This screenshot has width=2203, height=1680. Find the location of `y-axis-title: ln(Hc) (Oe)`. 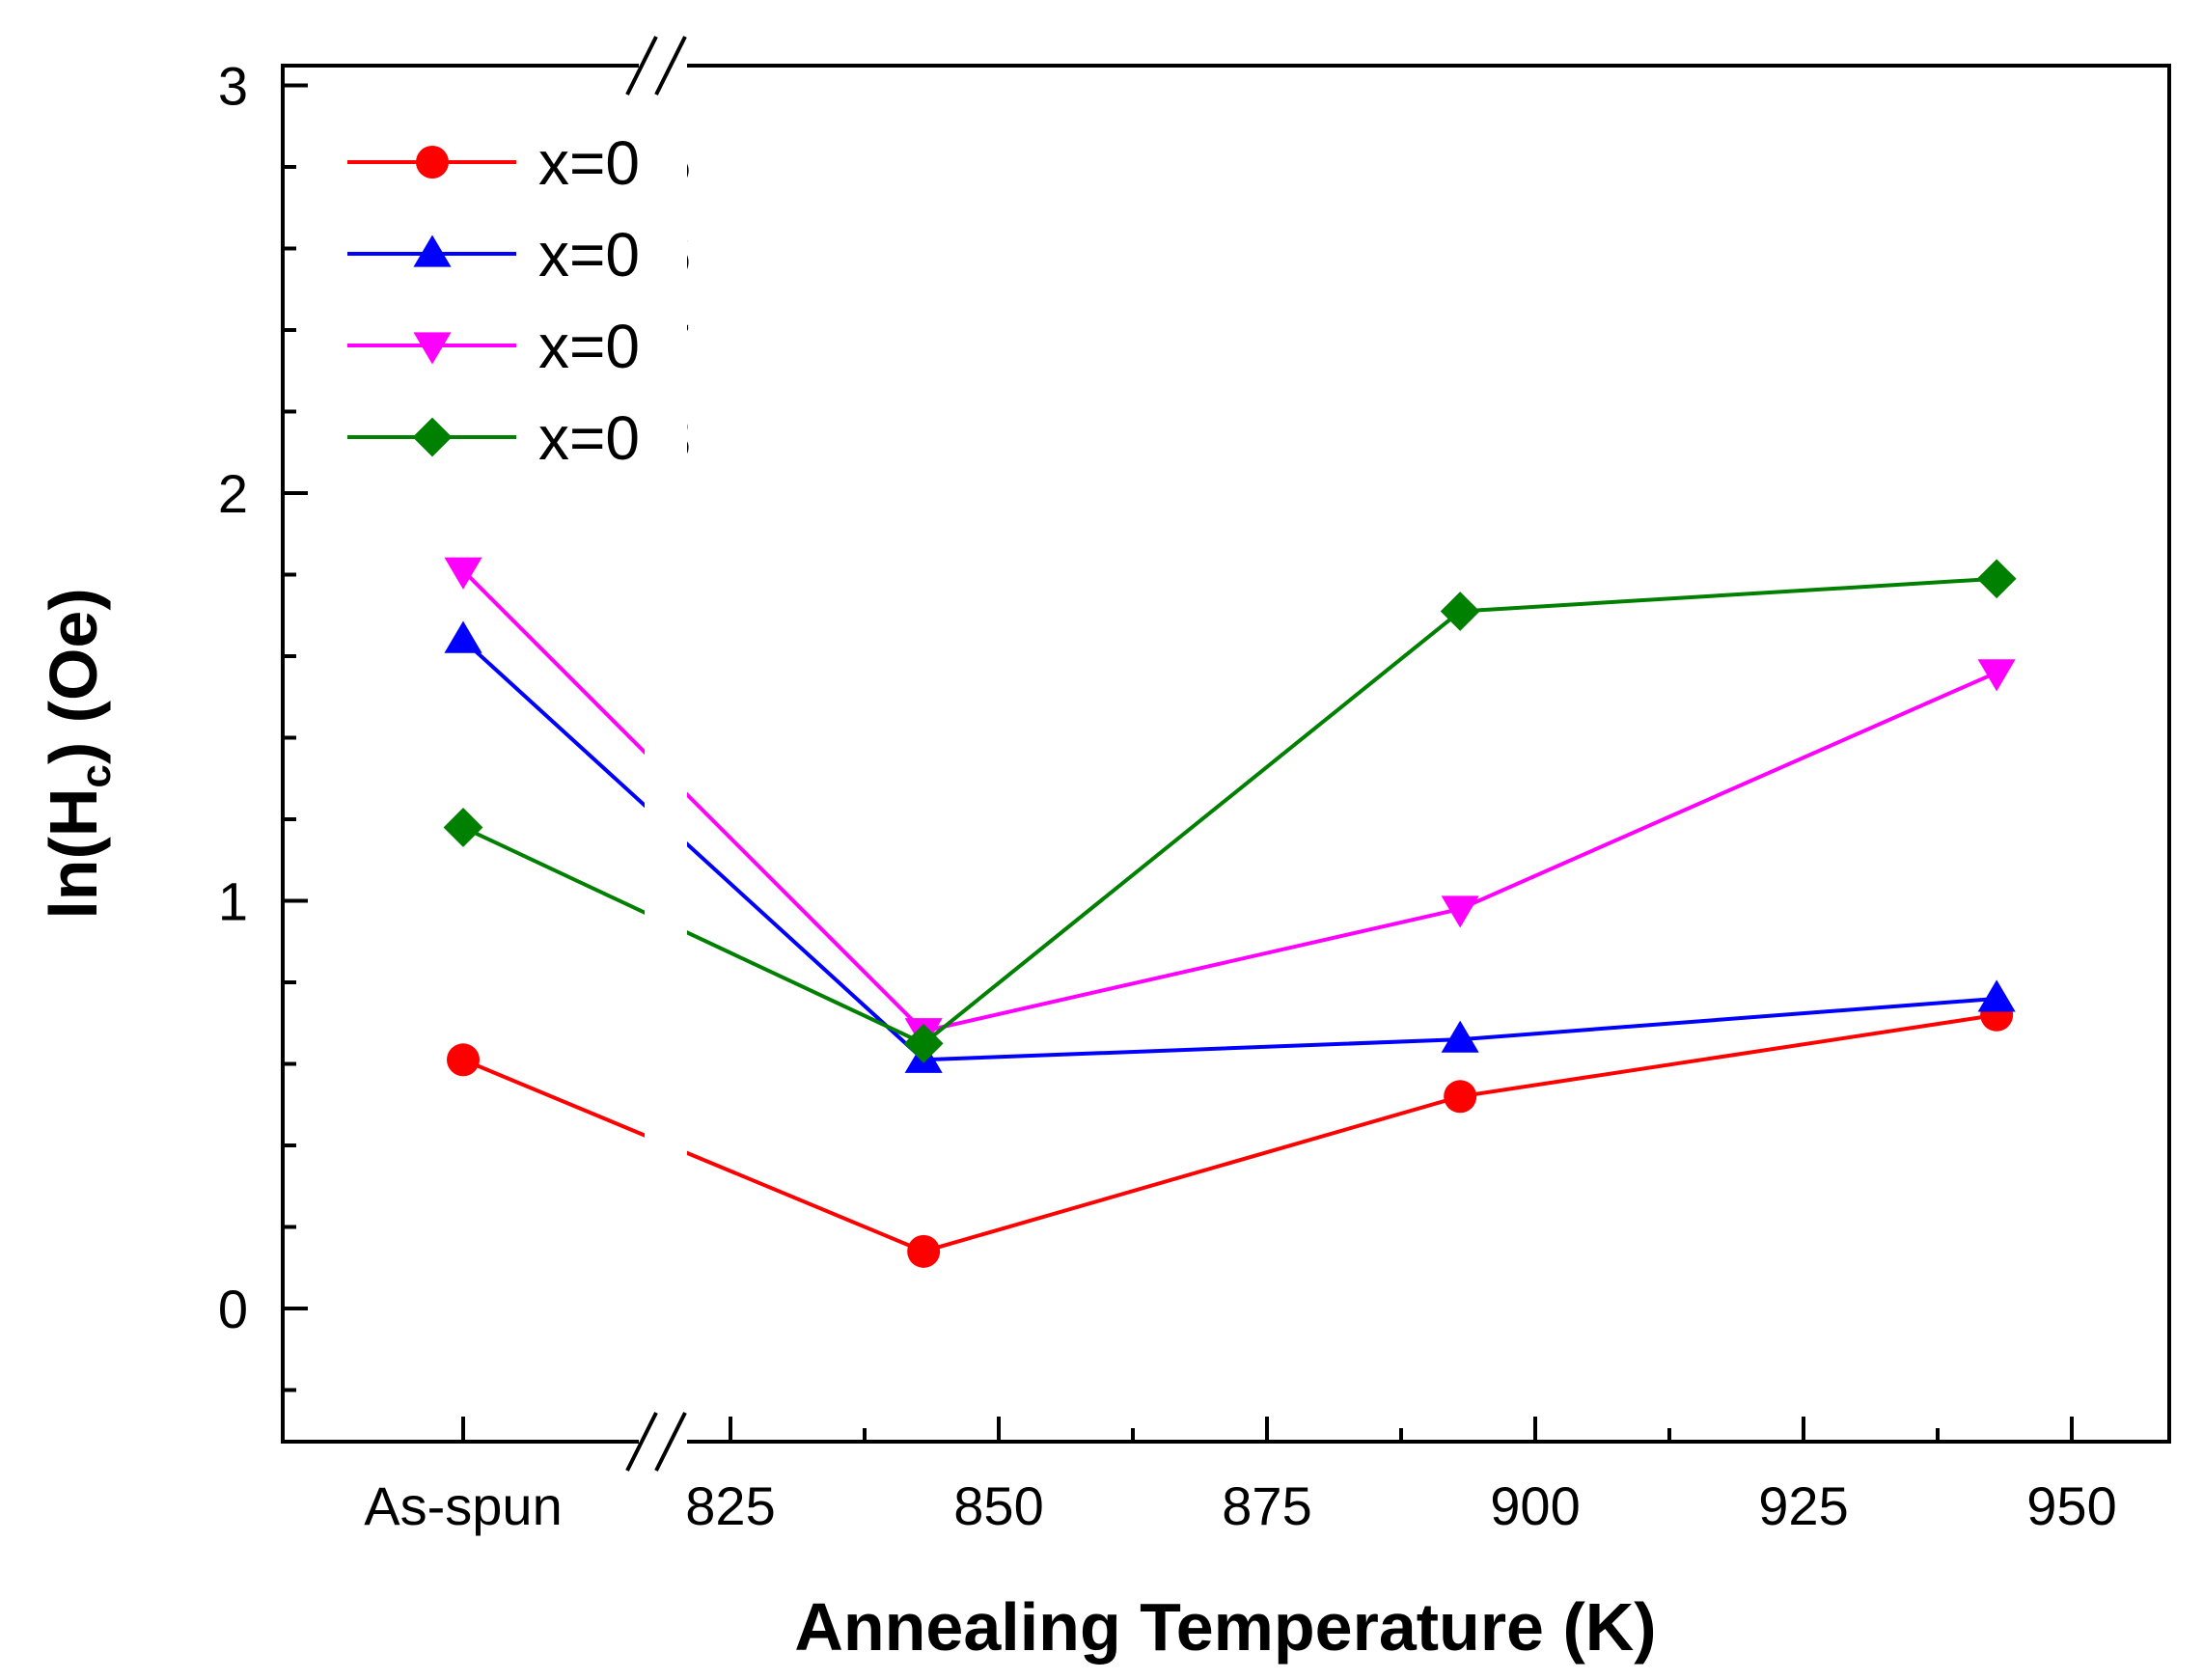

y-axis-title: ln(Hc) (Oe) is located at coordinates (78, 754).